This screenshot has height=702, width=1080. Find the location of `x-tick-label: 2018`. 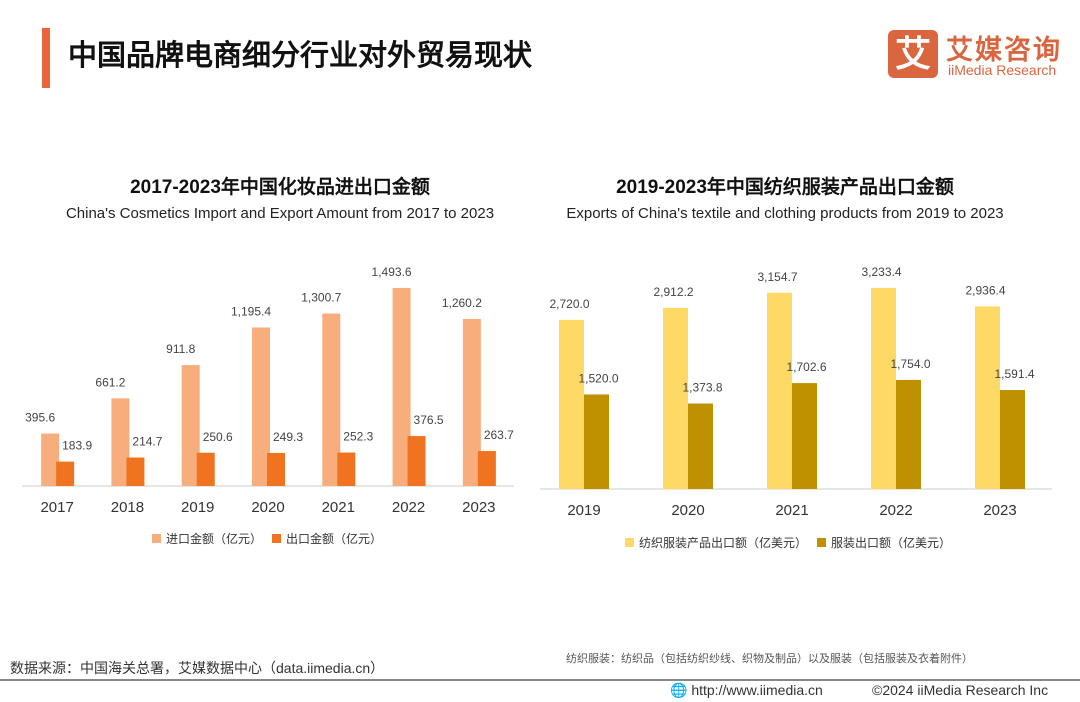

x-tick-label: 2018 is located at coordinates (127, 507).